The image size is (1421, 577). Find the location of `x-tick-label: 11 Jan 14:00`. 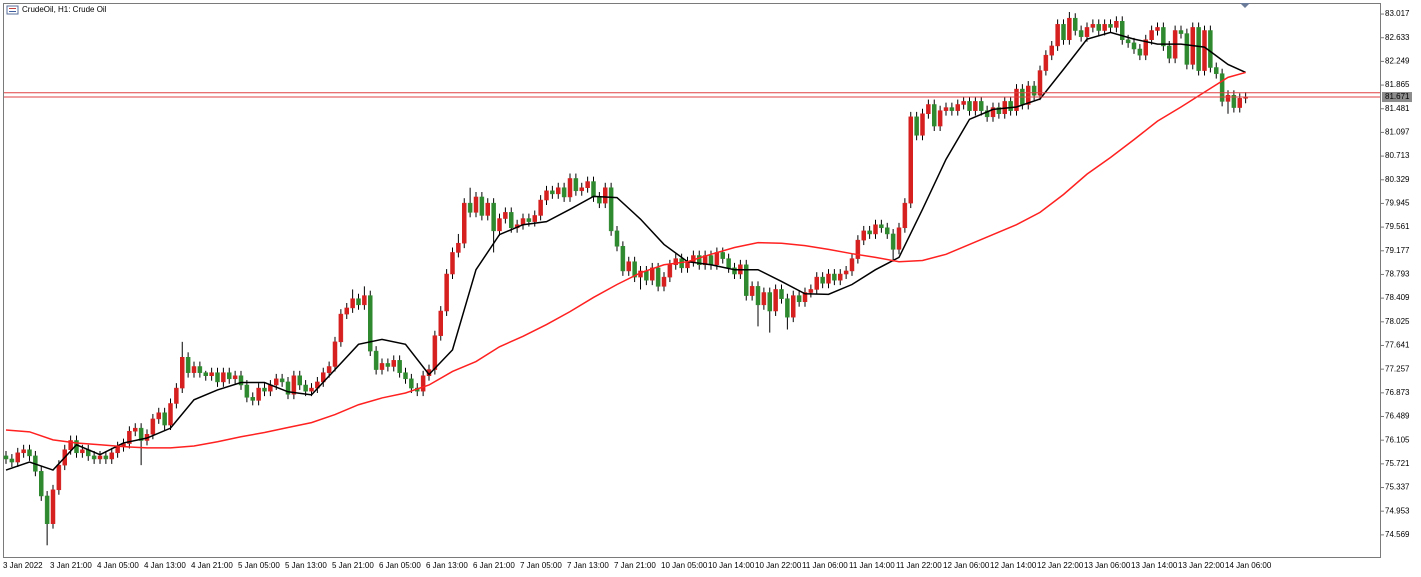

x-tick-label: 11 Jan 14:00 is located at coordinates (872, 565).